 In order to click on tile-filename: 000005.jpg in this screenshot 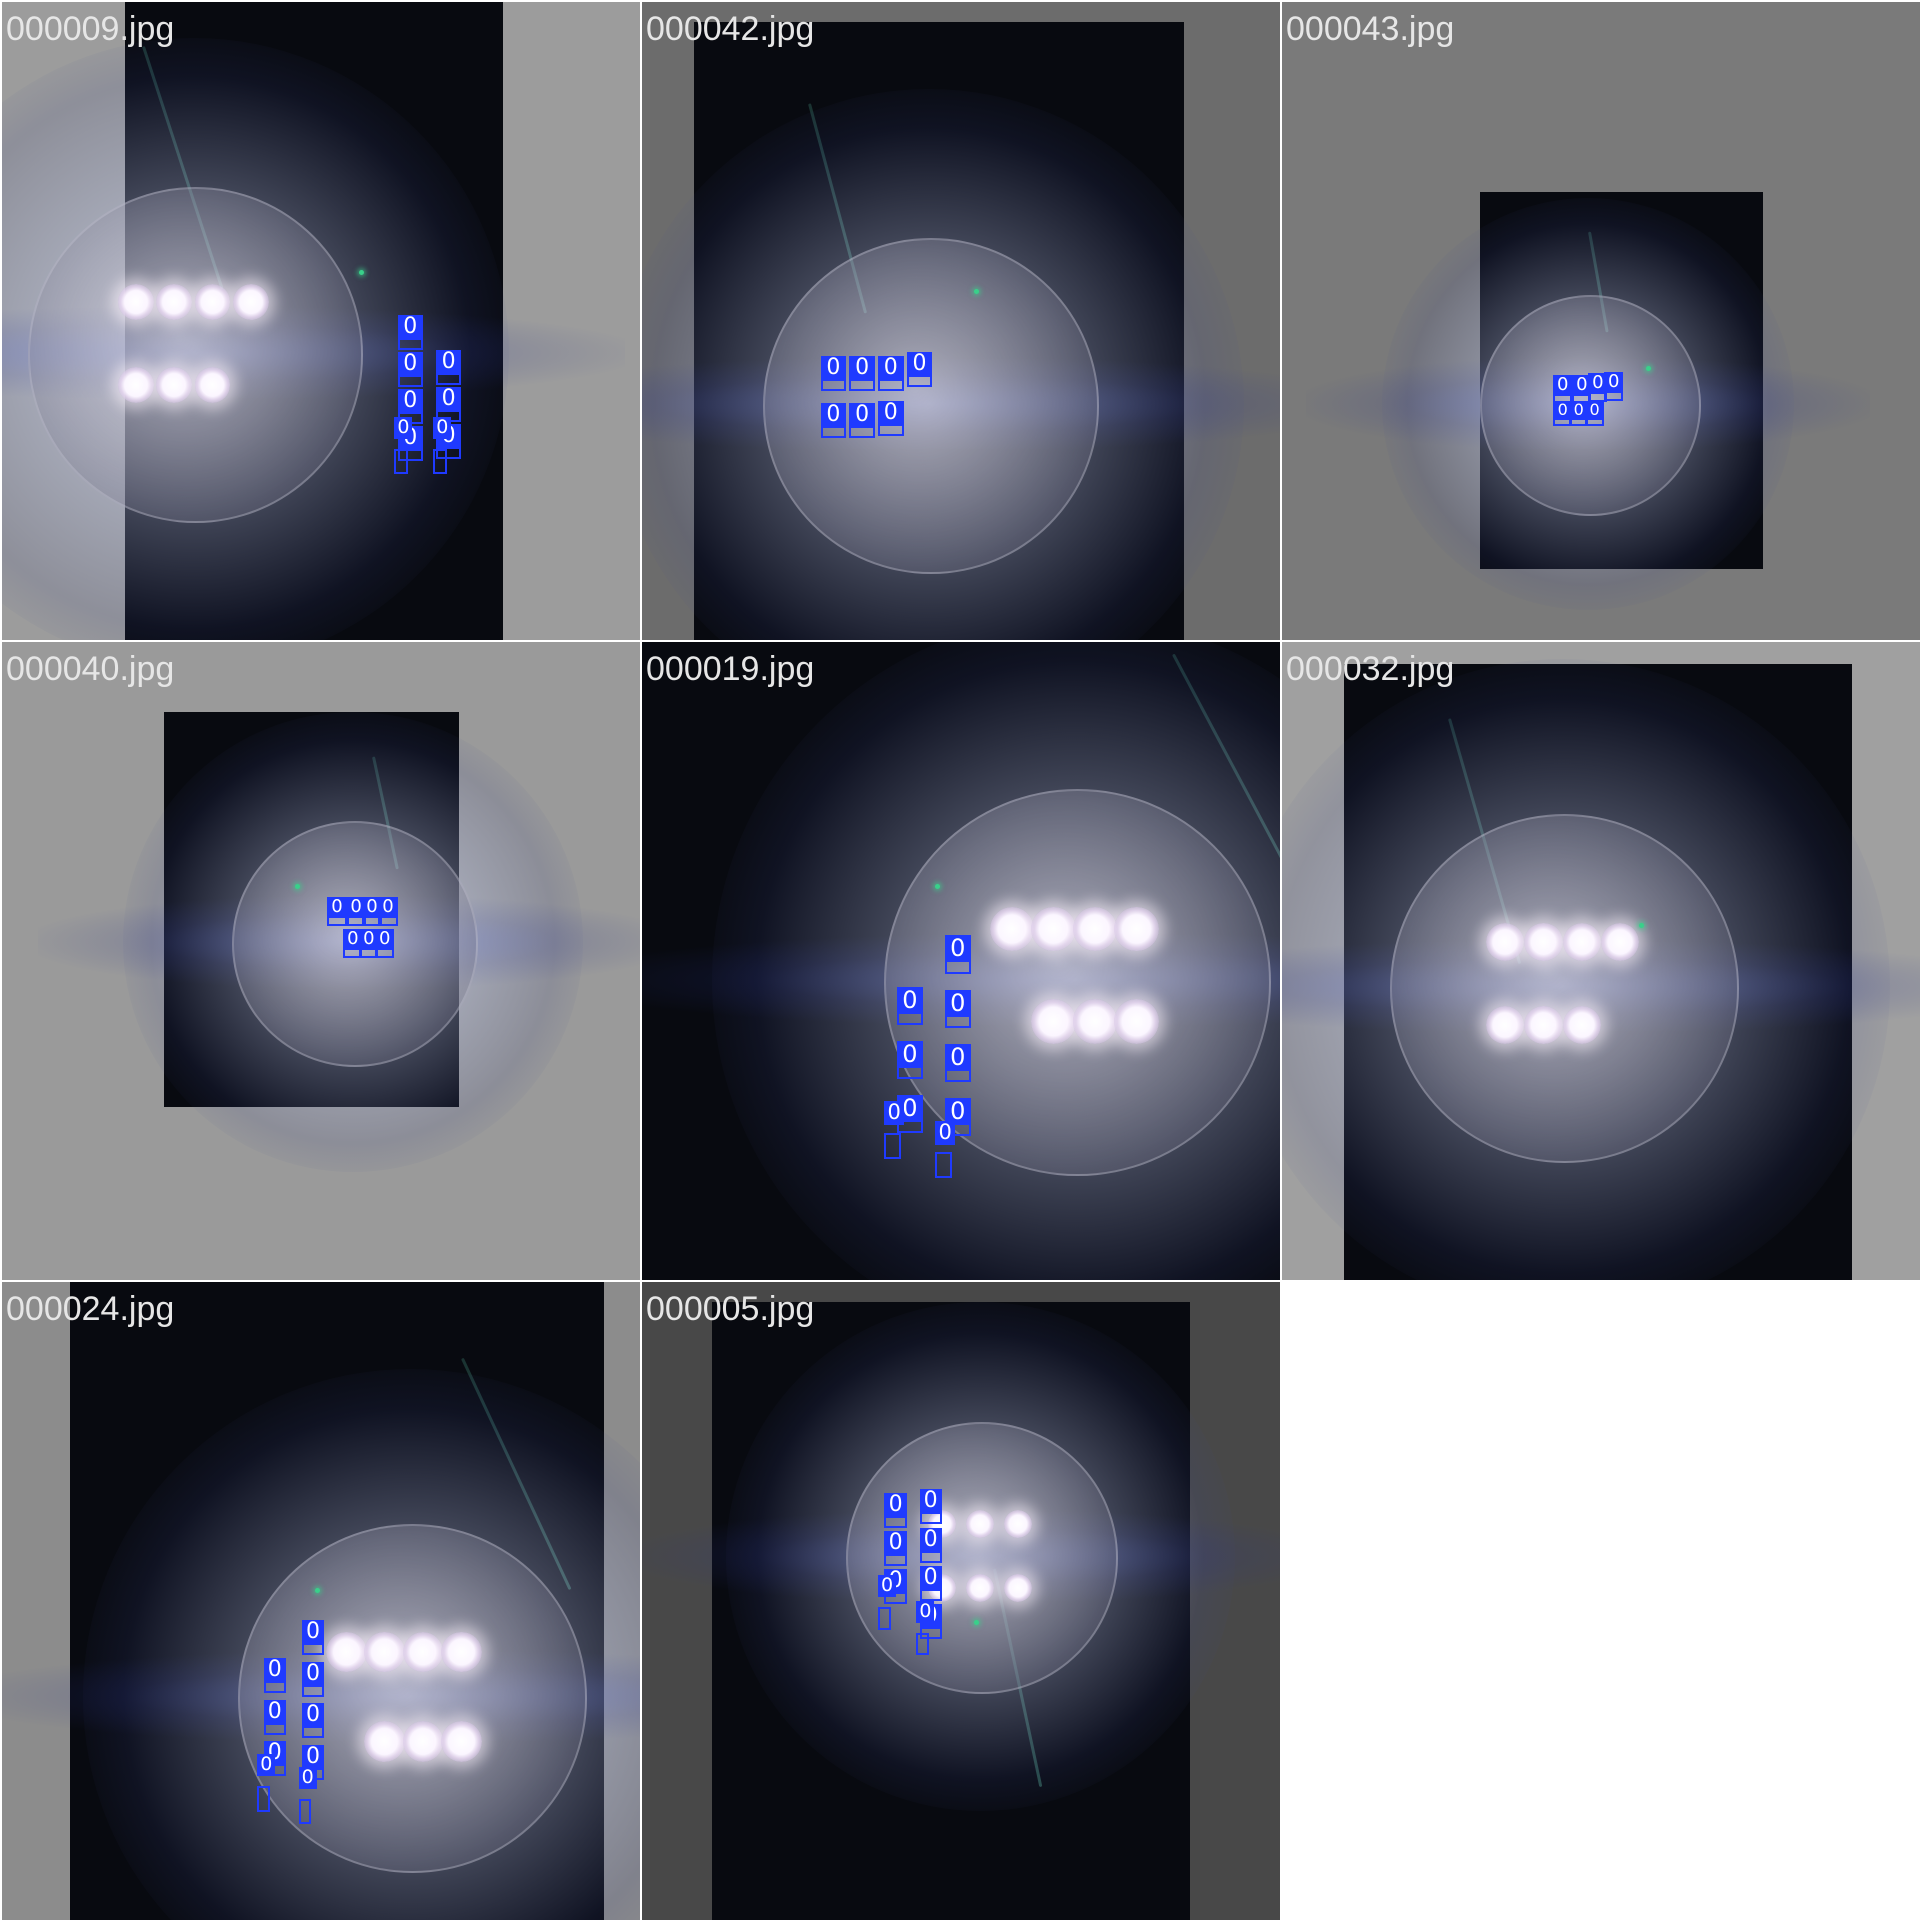, I will do `click(730, 1309)`.